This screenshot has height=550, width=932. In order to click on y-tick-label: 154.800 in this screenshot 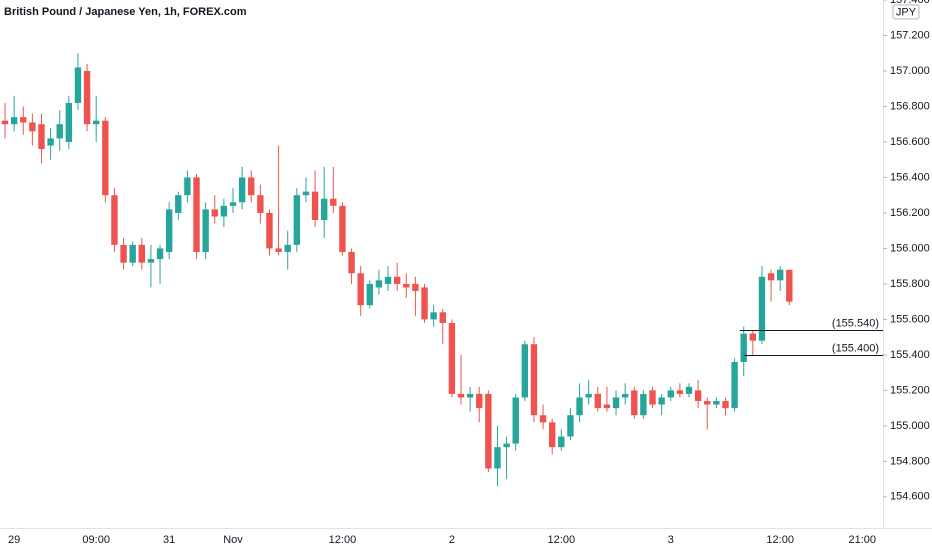, I will do `click(910, 461)`.